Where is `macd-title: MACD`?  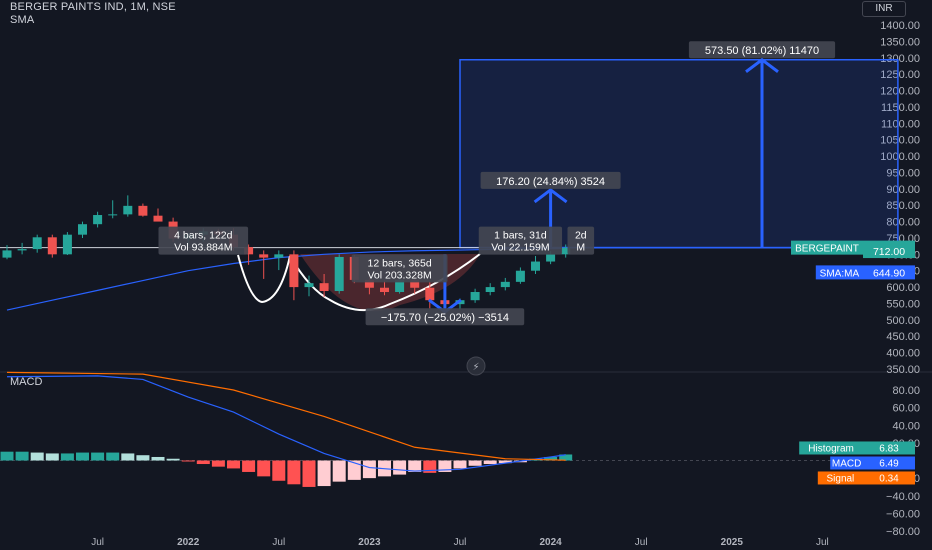 macd-title: MACD is located at coordinates (26, 382).